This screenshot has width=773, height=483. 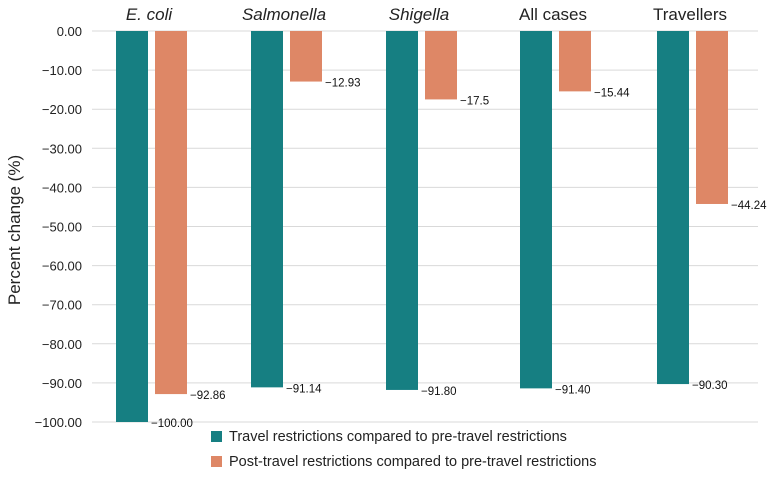 What do you see at coordinates (62, 70) in the screenshot?
I see `y-tick-label: −10.00` at bounding box center [62, 70].